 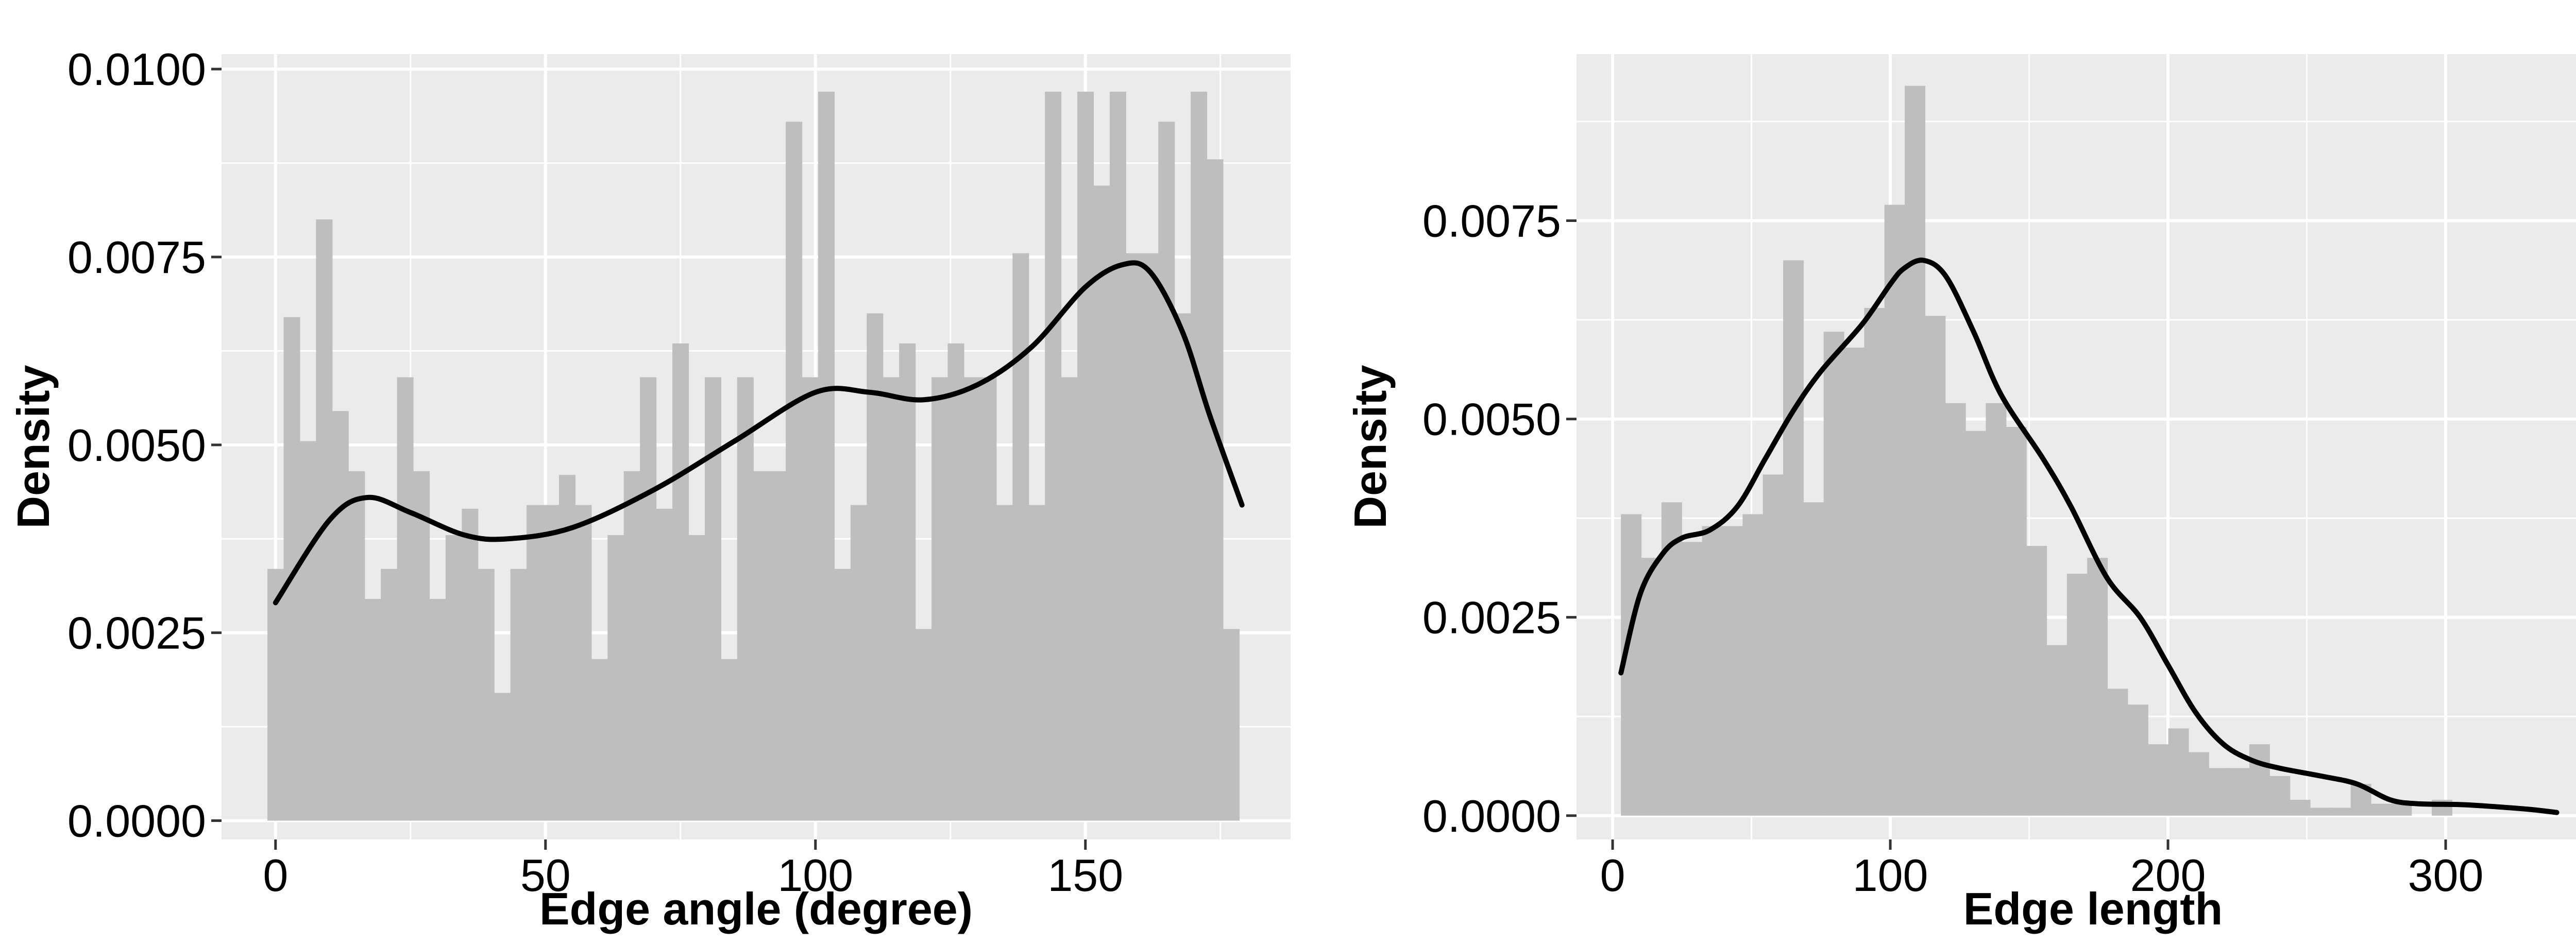 What do you see at coordinates (1491, 419) in the screenshot?
I see `edge-length-y-tick-label: 0.0050` at bounding box center [1491, 419].